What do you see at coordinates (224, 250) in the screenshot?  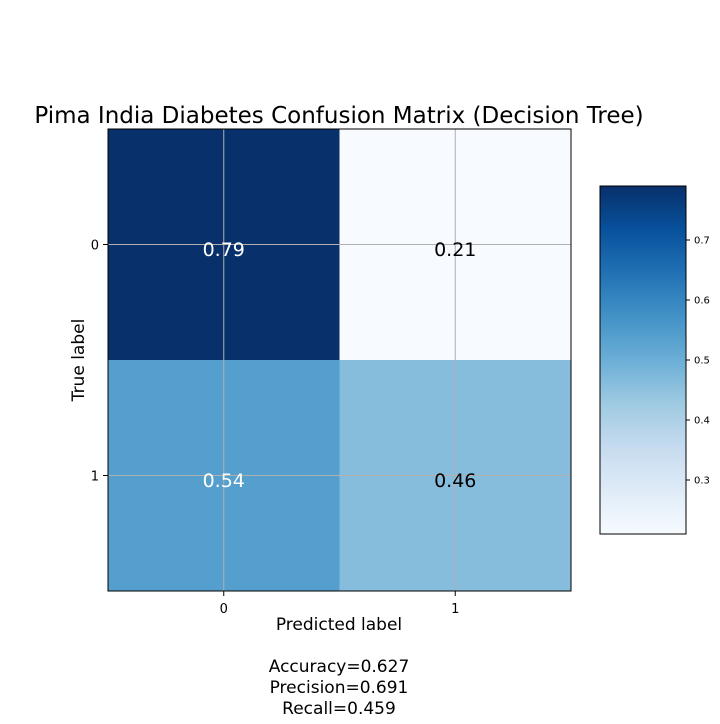 I see `cell-value-label: 0.79` at bounding box center [224, 250].